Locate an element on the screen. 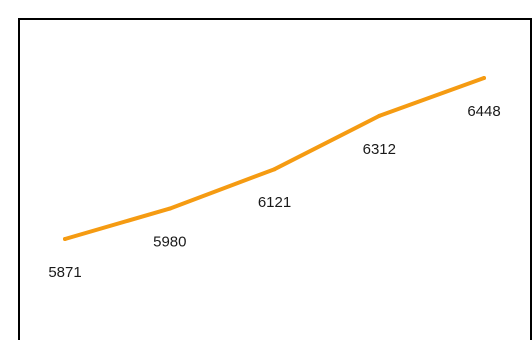  data-label: 6121 is located at coordinates (274, 202).